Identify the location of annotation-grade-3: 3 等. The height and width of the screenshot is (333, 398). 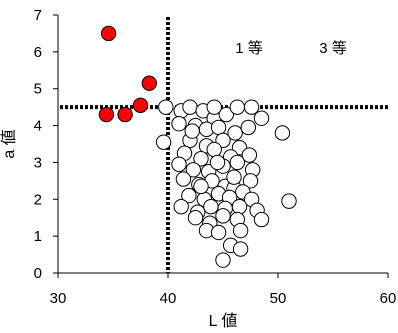
(333, 48).